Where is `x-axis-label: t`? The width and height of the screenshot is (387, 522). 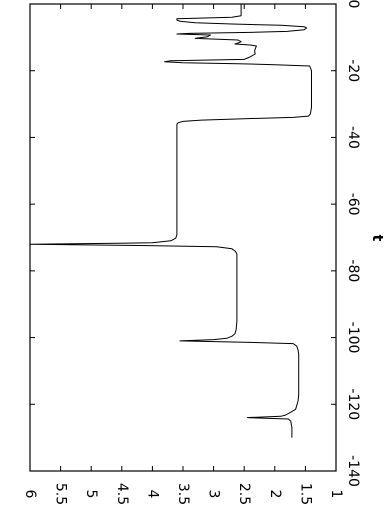
x-axis-label: t is located at coordinates (377, 238).